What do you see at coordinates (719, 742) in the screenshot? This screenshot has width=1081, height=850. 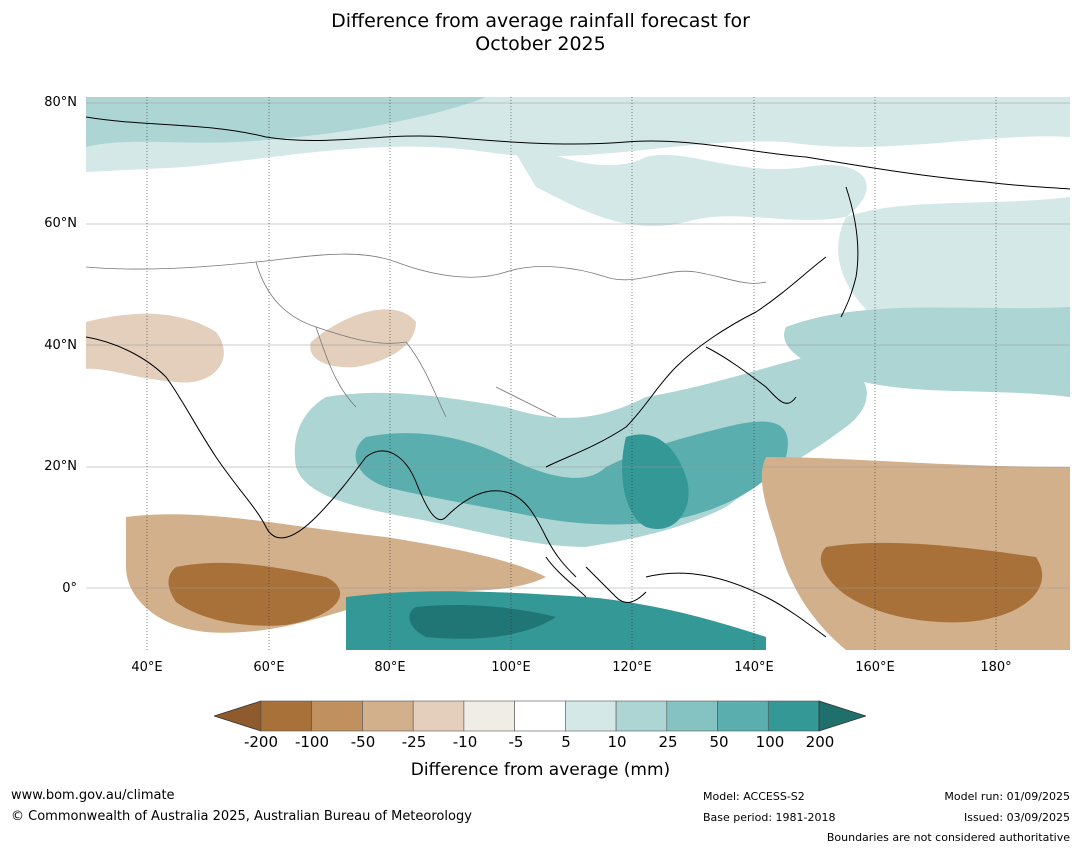 I see `tick-label: 50` at bounding box center [719, 742].